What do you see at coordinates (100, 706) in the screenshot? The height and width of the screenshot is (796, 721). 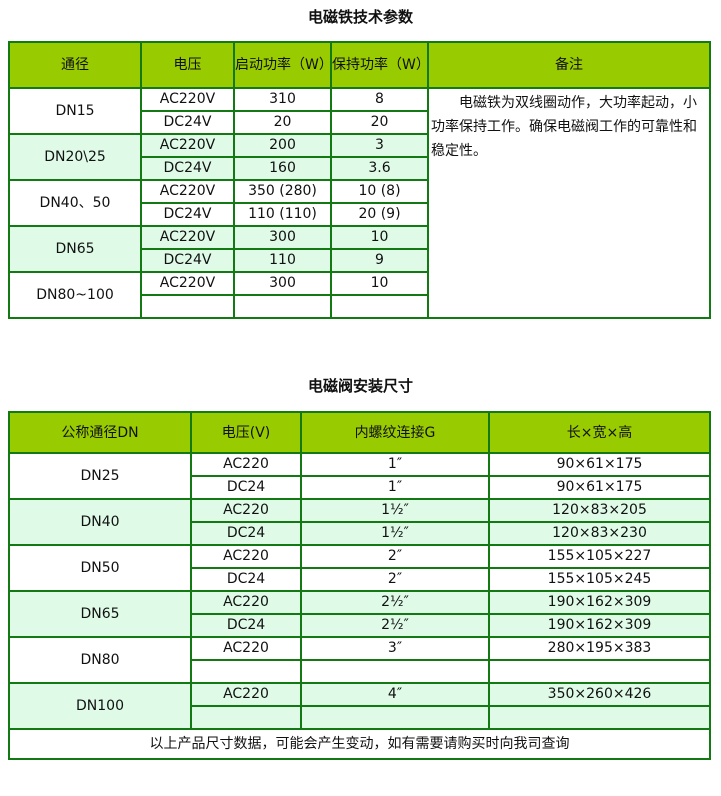 I see `size-cell: DN100` at bounding box center [100, 706].